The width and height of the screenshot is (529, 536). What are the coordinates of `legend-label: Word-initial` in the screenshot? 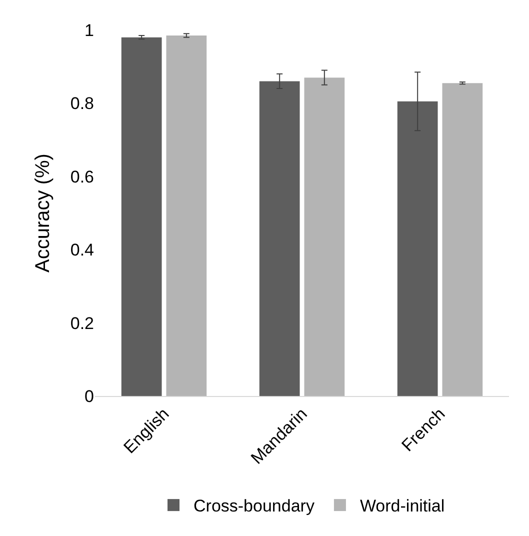 It's located at (402, 506).